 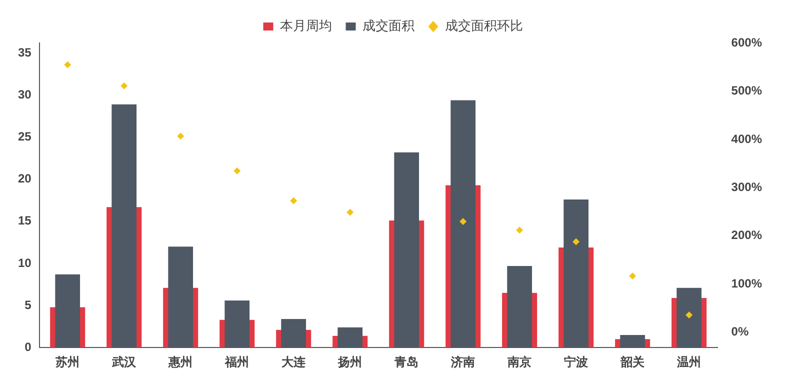 I want to click on y-tick-label: 25, so click(x=25, y=137).